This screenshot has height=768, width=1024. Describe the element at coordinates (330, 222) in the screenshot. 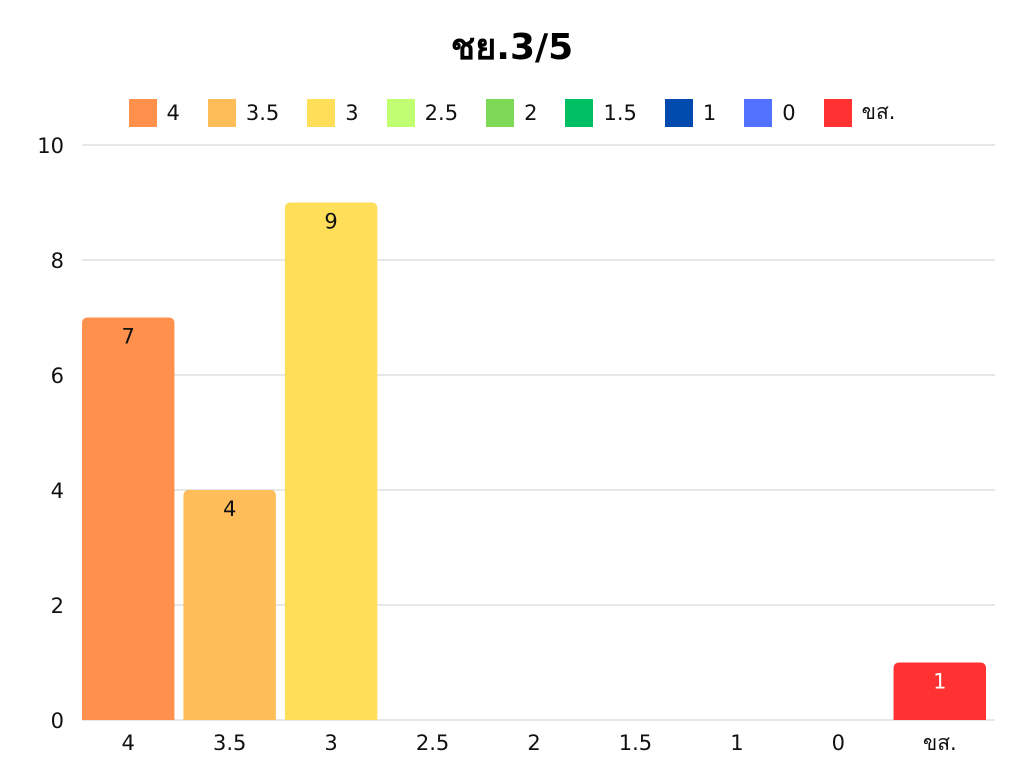

I see `data-label: 9` at that location.